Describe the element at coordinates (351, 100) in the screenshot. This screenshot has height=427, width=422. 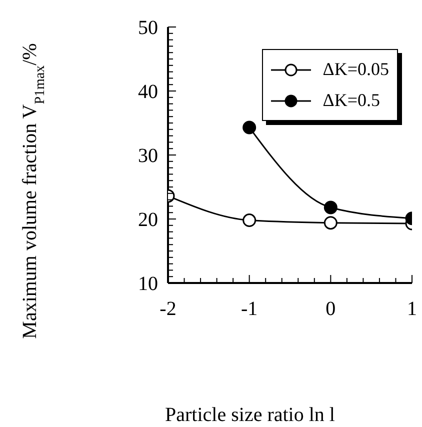
I see `legend-label: ΔK=0.5` at that location.